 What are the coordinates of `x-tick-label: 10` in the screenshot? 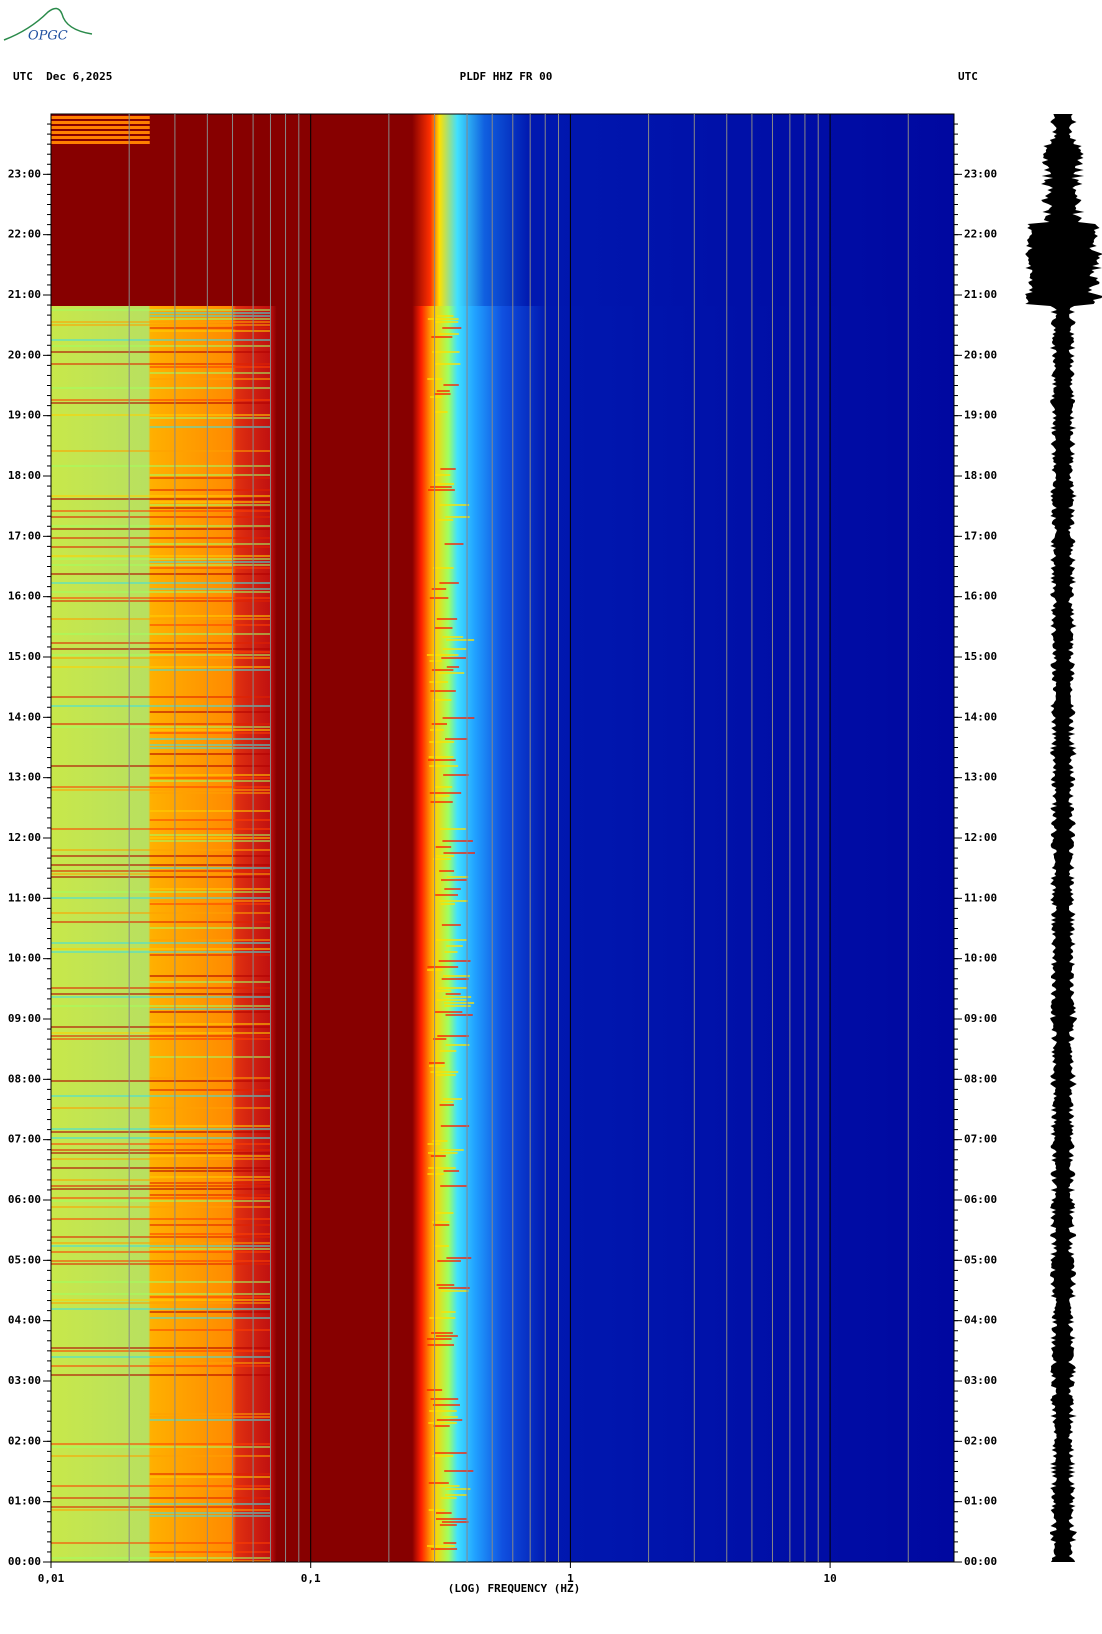 It's located at (829, 1578).